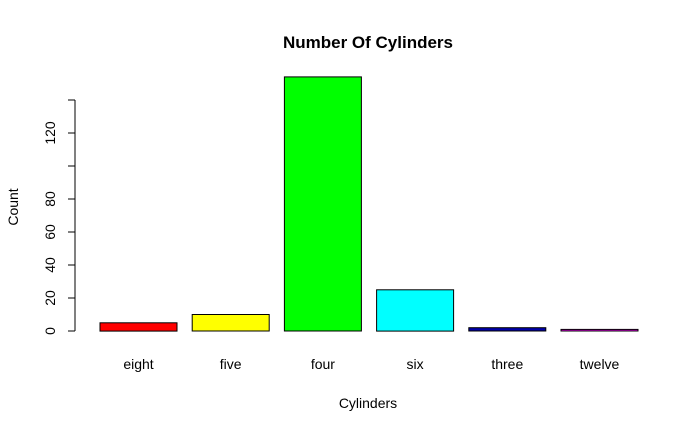 This screenshot has width=700, height=432. What do you see at coordinates (599, 330) in the screenshot?
I see `bar-twelve` at bounding box center [599, 330].